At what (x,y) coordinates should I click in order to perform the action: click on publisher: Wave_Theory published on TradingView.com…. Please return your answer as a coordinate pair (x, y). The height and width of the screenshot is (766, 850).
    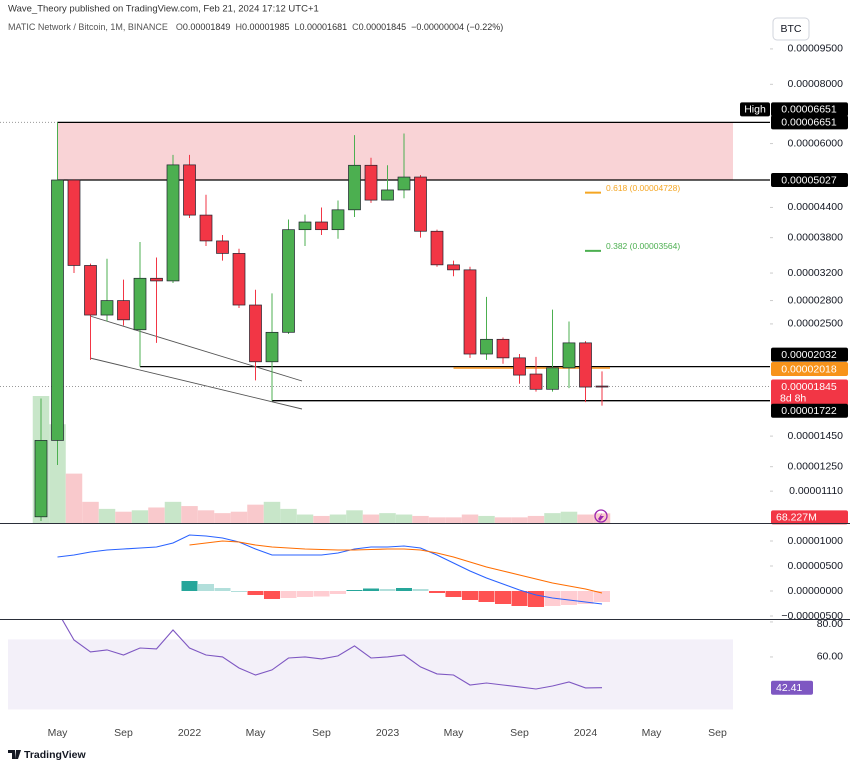
    Looking at the image, I should click on (163, 9).